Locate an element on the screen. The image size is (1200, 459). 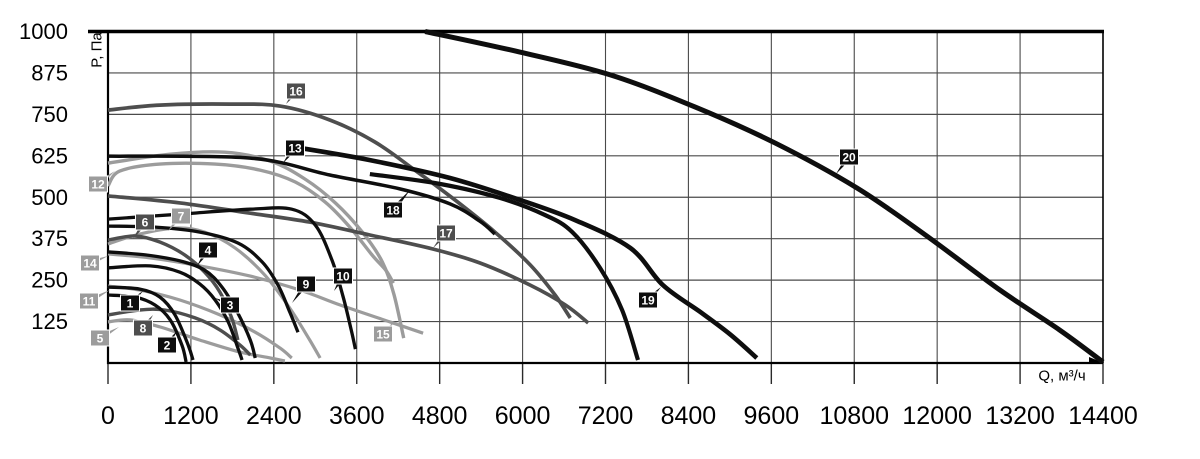
x-tick-label-12000: 12000 is located at coordinates (937, 416).